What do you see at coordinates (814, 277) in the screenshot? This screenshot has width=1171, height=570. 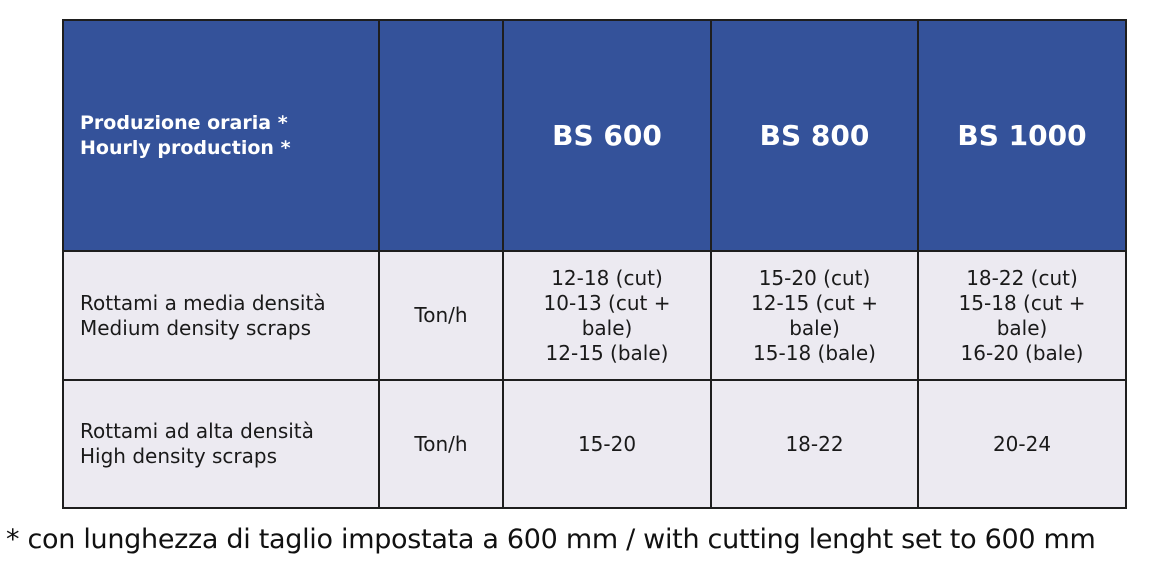 I see `value-line: 15-20 (cut)` at bounding box center [814, 277].